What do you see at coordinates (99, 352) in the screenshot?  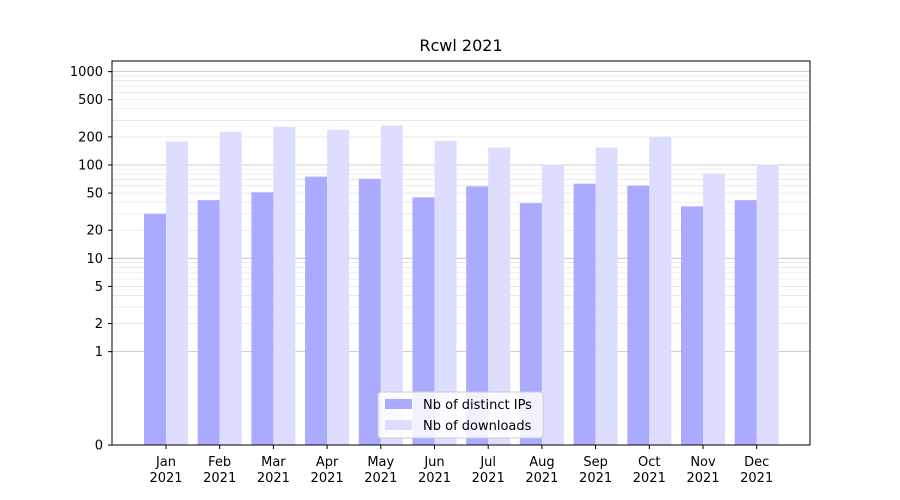 I see `y-tick-label: 1` at bounding box center [99, 352].